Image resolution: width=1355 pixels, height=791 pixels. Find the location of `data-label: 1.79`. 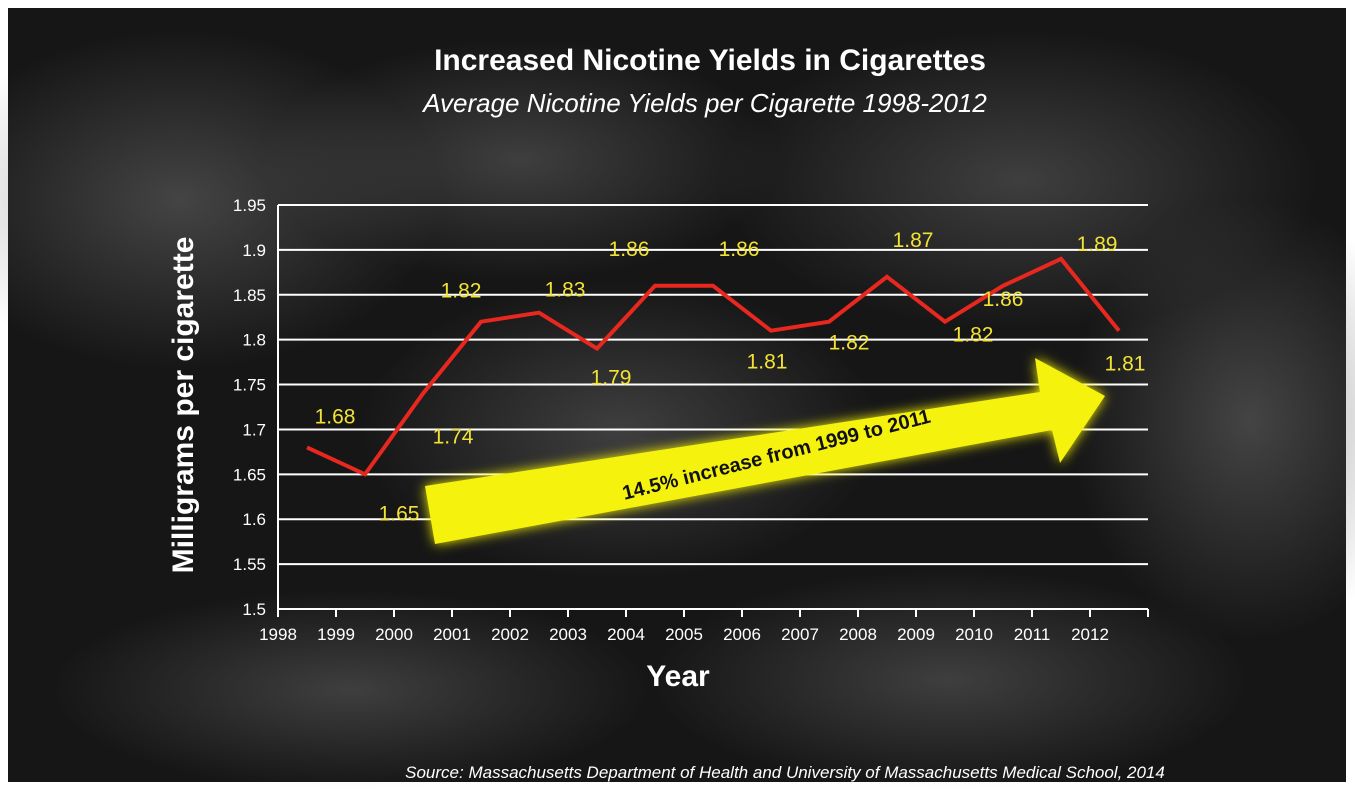

data-label: 1.79 is located at coordinates (611, 378).